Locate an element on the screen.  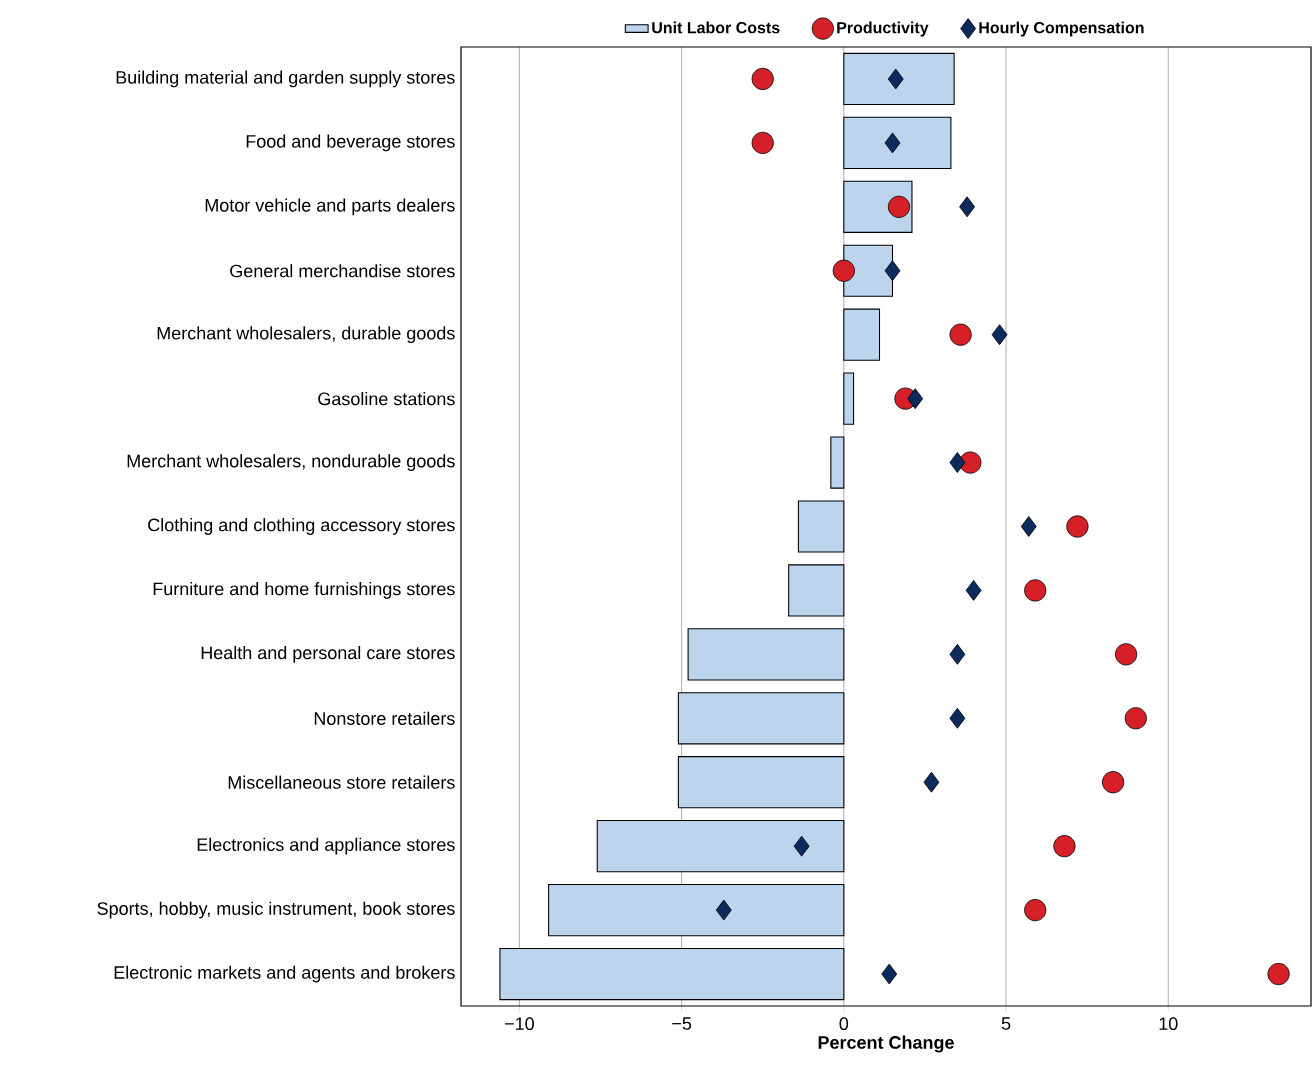
y-tick-label: Building material and garden supply stores is located at coordinates (285, 79).